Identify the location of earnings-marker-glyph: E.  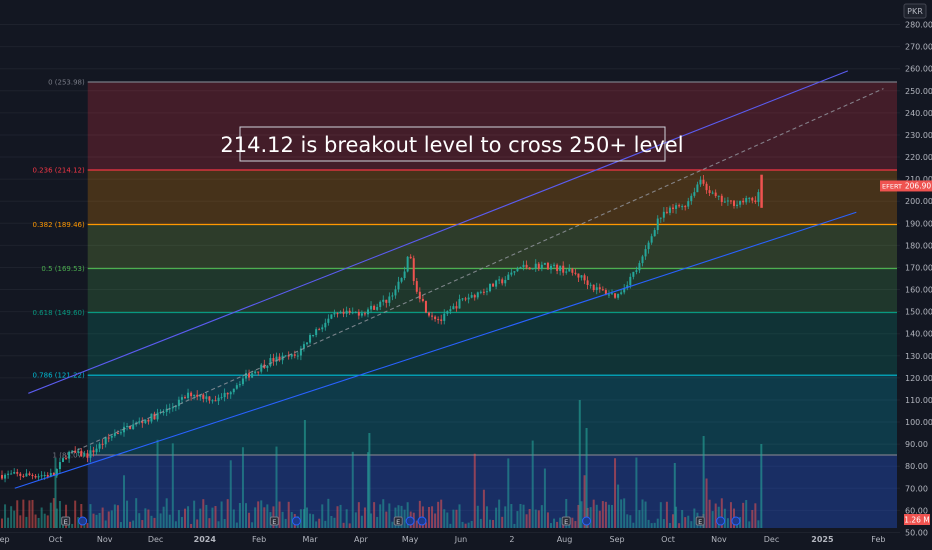
(66, 522).